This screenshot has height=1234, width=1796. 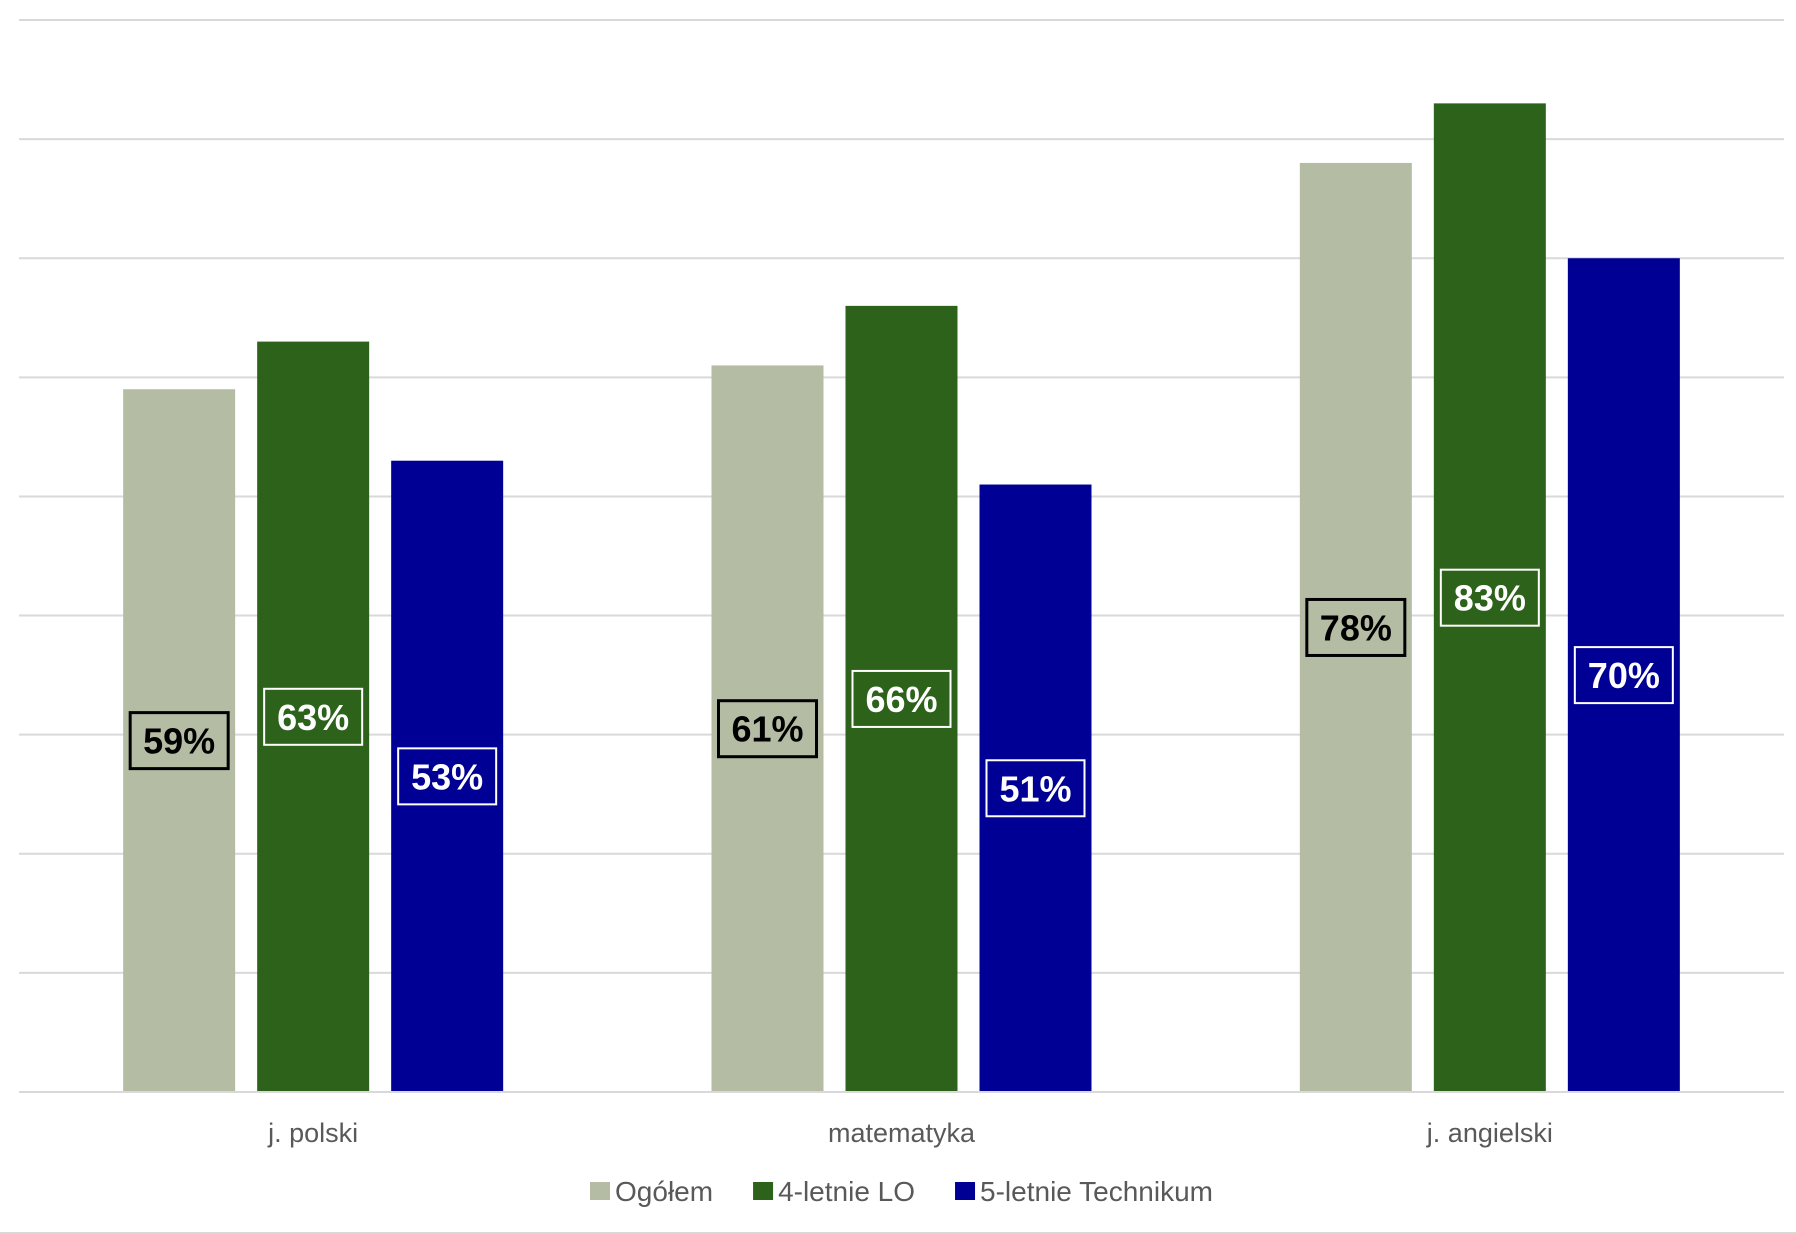 I want to click on data-label: 66%, so click(x=901, y=699).